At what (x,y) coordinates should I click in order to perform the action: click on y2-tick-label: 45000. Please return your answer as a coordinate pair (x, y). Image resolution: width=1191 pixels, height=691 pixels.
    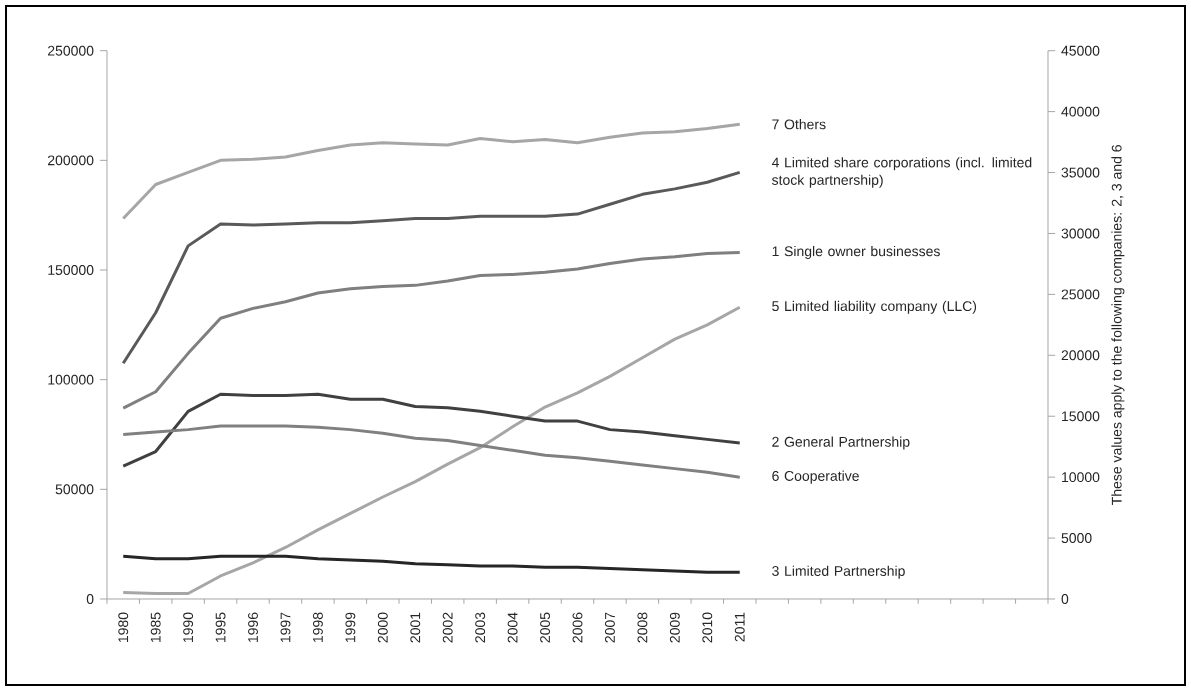
    Looking at the image, I should click on (1080, 50).